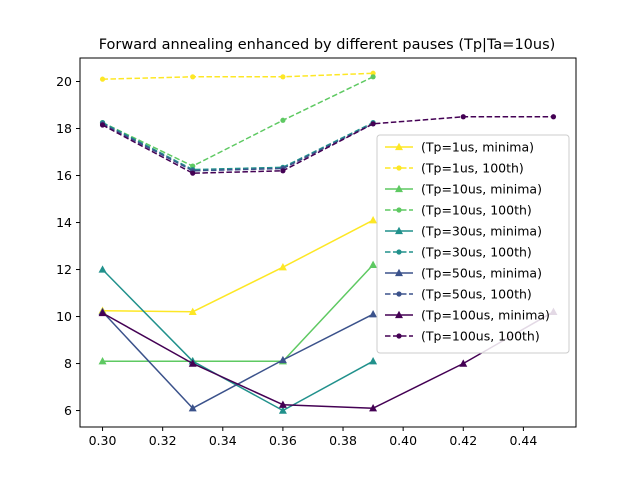 The width and height of the screenshot is (640, 480). I want to click on legend-item: (Tp=1us, 100th), so click(454, 168).